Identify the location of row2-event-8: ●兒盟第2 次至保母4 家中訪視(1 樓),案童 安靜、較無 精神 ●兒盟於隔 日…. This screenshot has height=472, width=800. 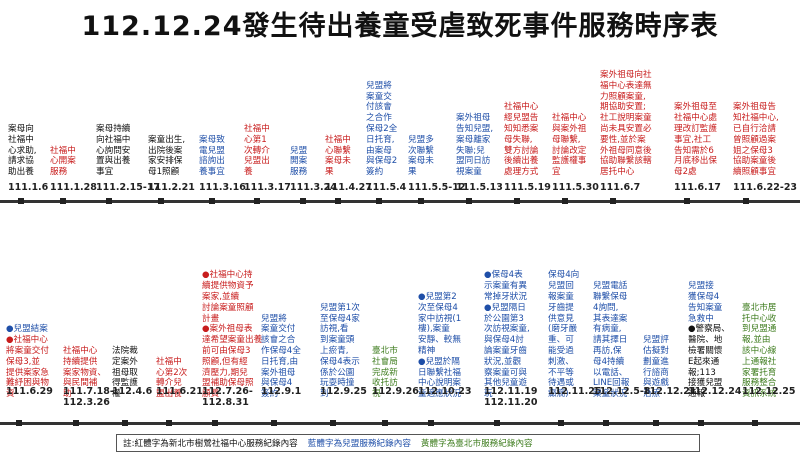
(439, 346).